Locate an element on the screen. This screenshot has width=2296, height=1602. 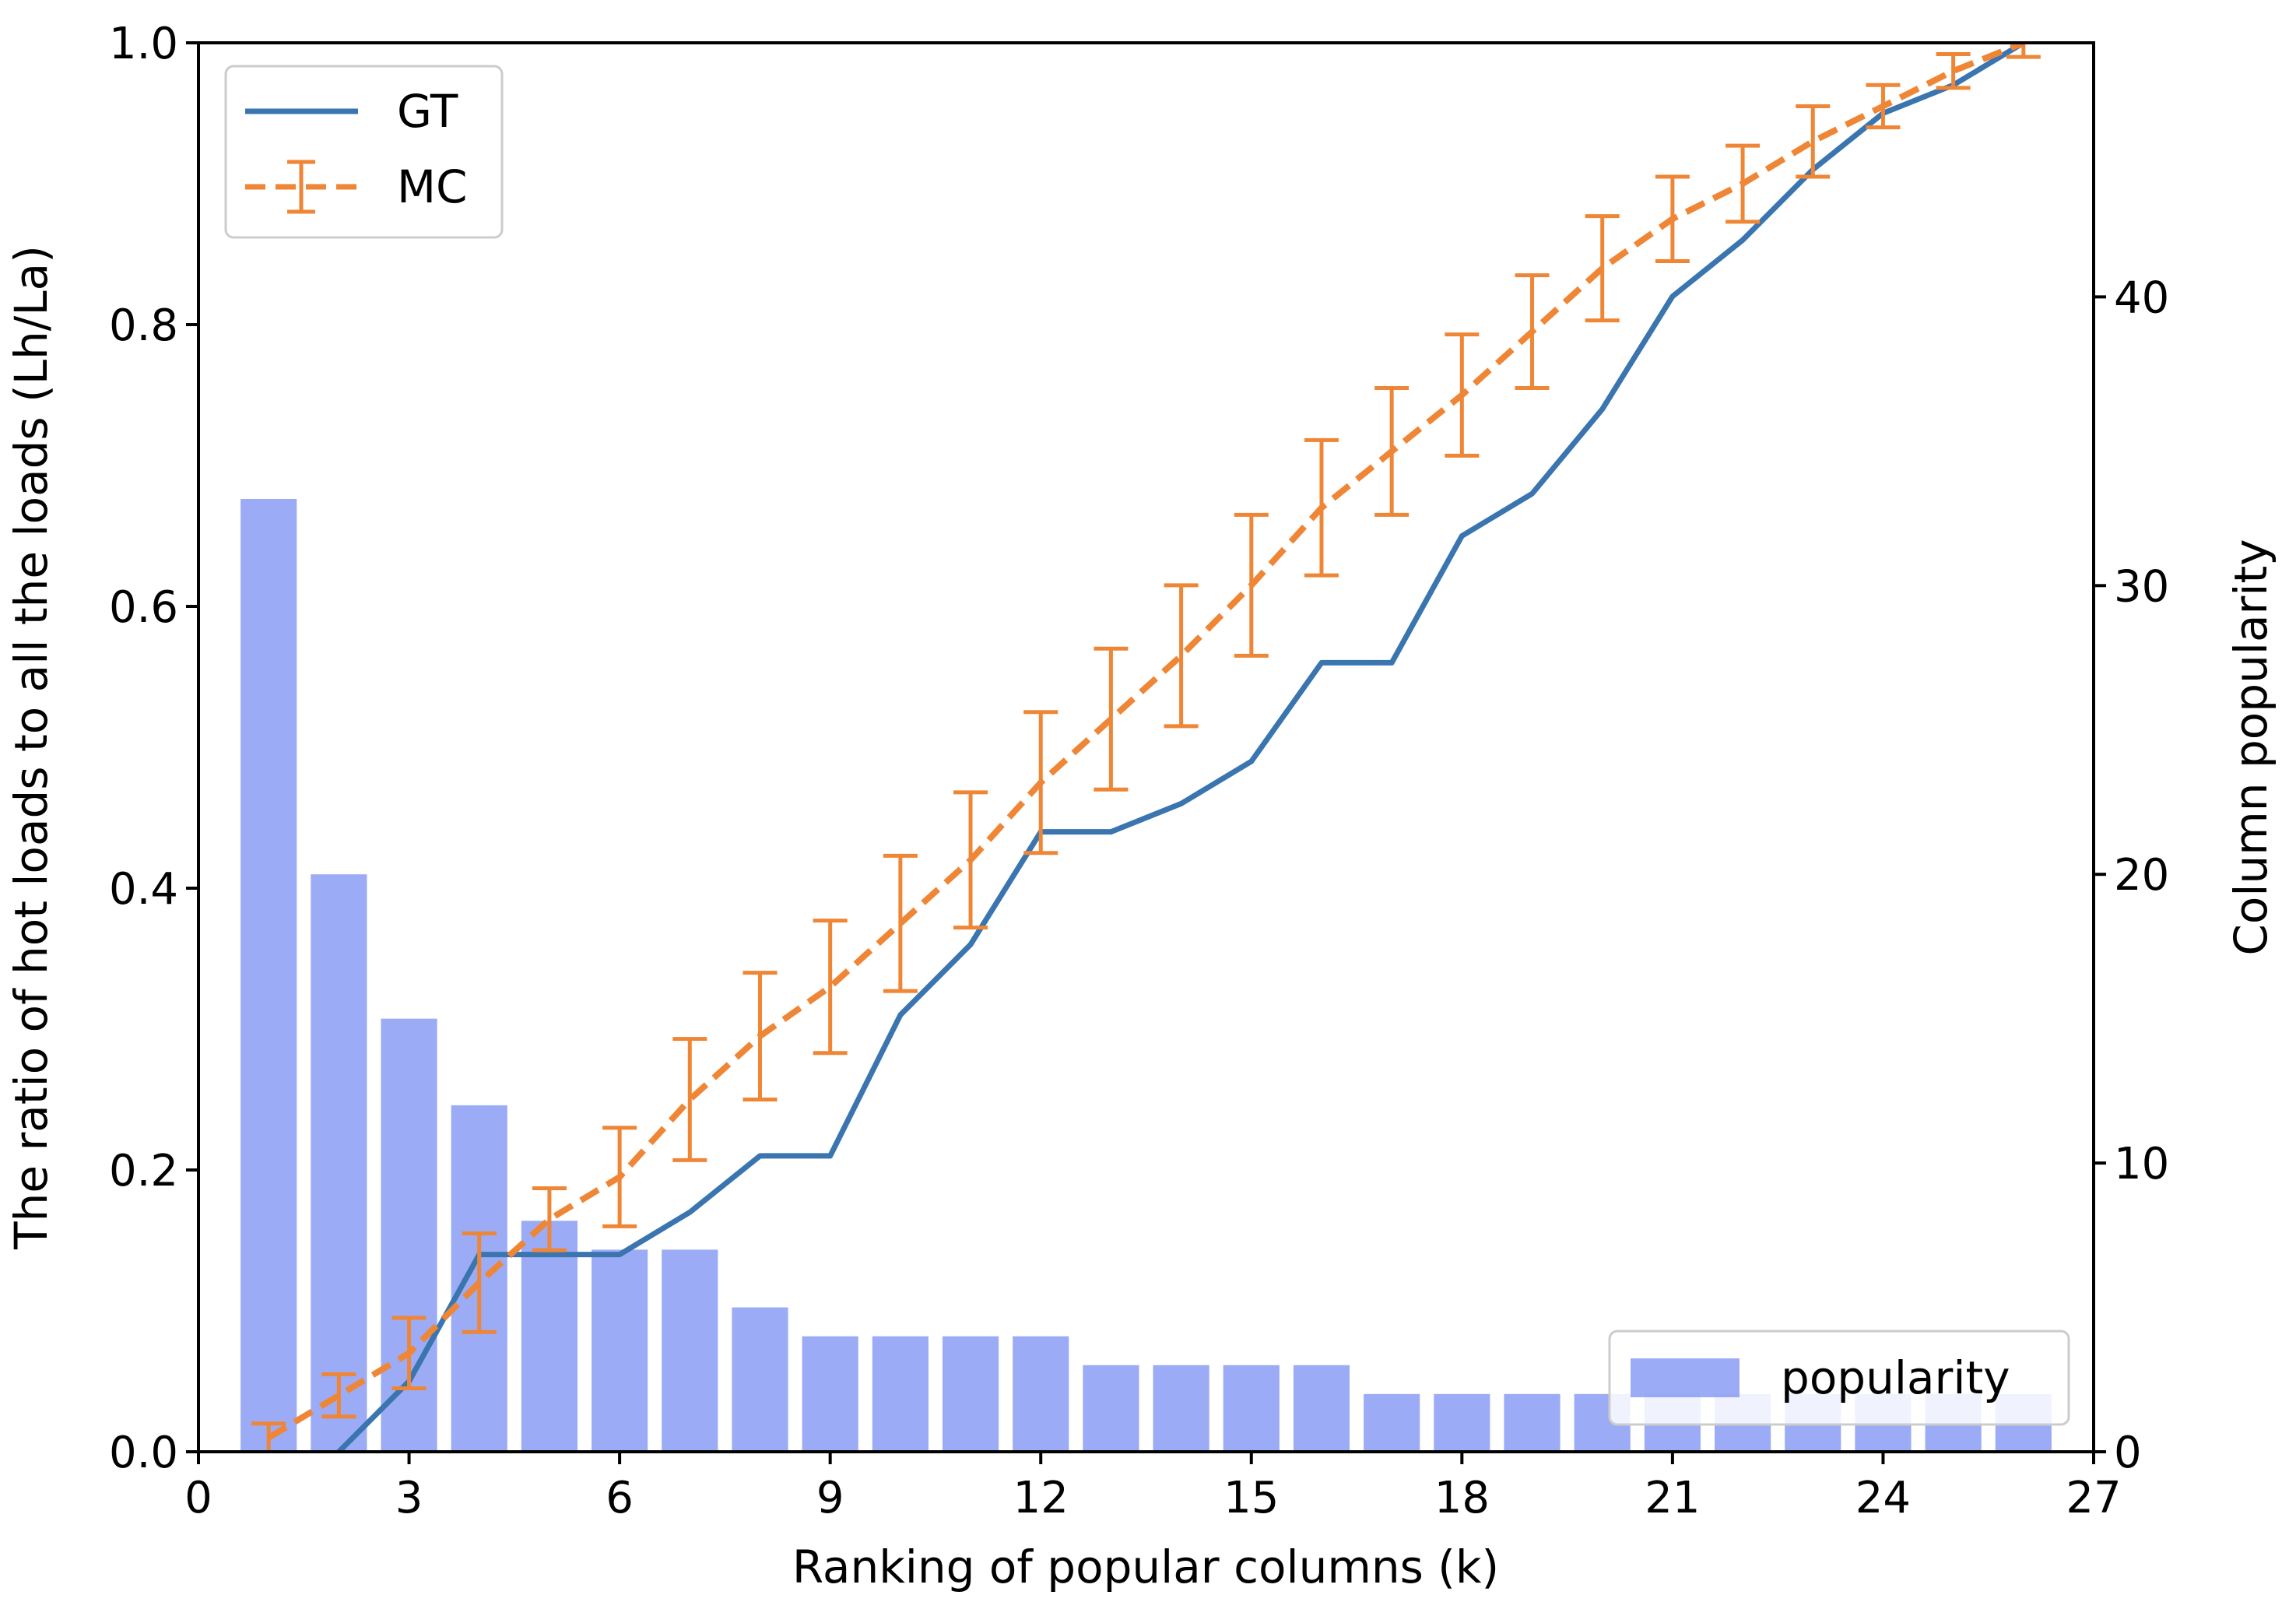
x-tick-label: 9 is located at coordinates (830, 1498).